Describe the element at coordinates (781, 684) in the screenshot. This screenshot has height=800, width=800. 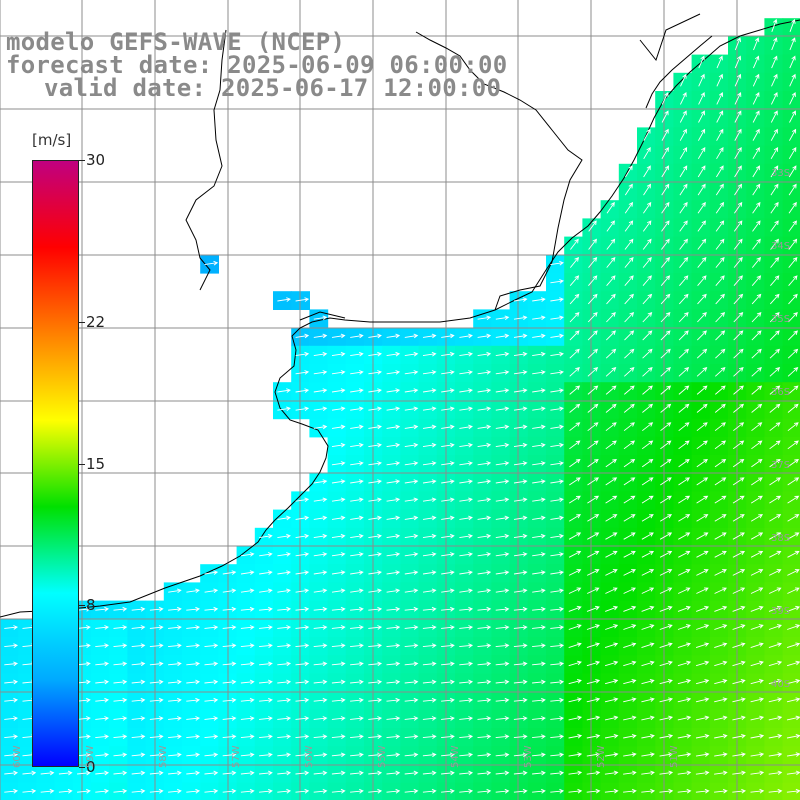
I see `latitude-label: 40S` at that location.